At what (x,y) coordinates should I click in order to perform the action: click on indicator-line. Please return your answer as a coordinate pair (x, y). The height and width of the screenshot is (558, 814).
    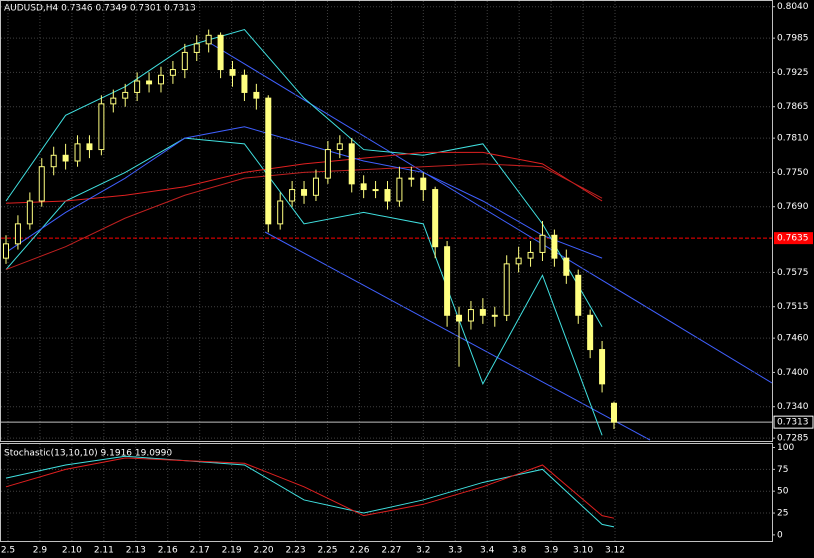
    Looking at the image, I should click on (304, 217).